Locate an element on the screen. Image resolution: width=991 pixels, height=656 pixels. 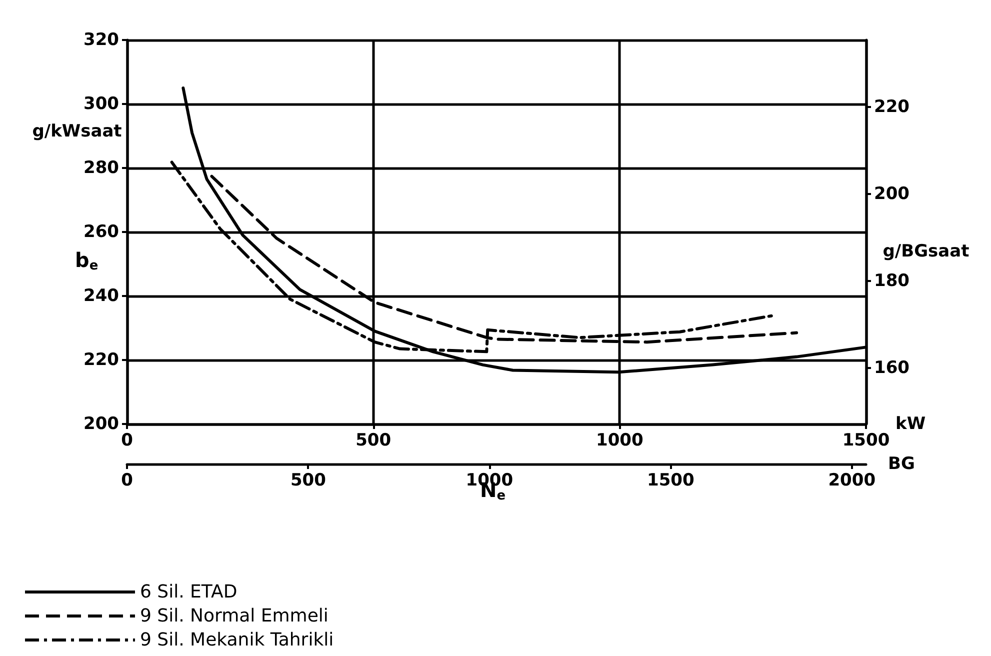
x2-tick-label: 0 is located at coordinates (127, 480).